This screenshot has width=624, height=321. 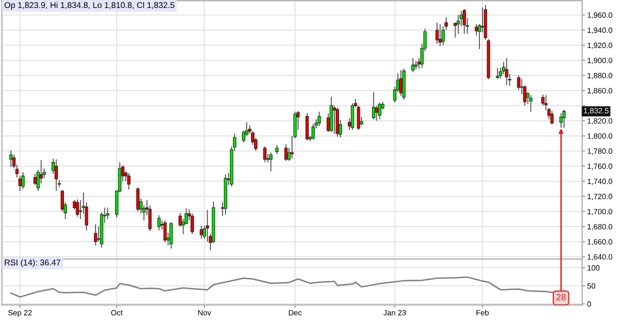 I want to click on chart-title: RSI (14): 36.47, so click(x=32, y=263).